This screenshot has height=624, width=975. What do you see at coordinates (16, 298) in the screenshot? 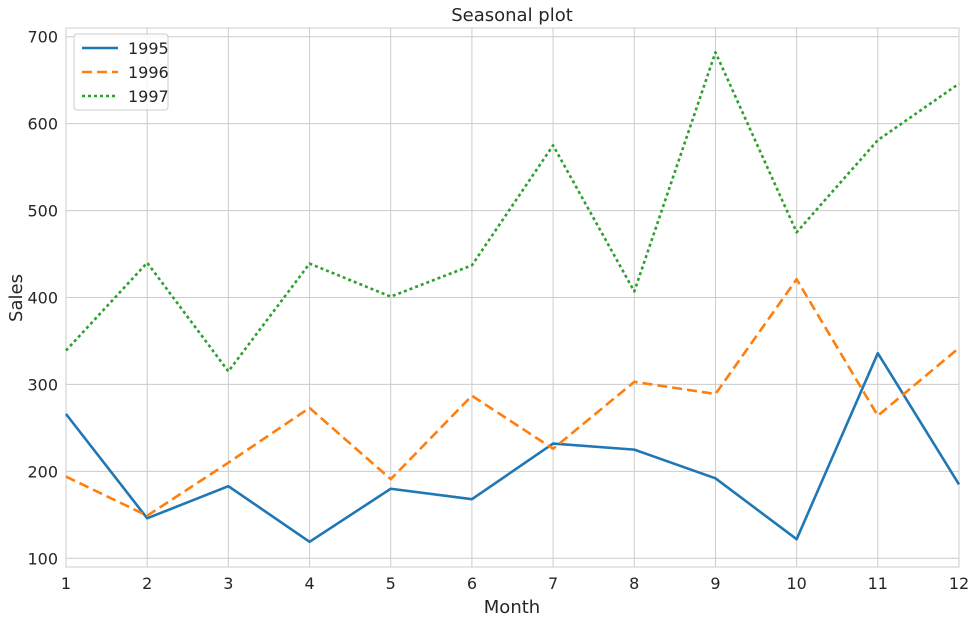
I see `y-axis-label: Sales` at bounding box center [16, 298].